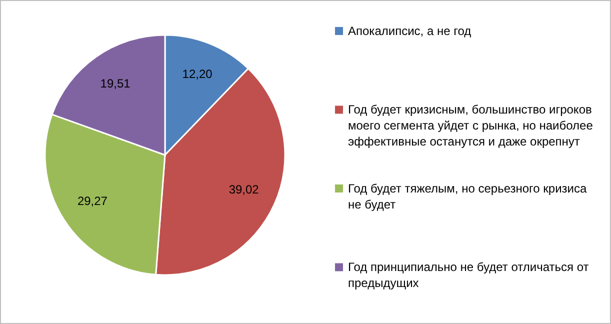  What do you see at coordinates (244, 189) in the screenshot?
I see `data-label: 39,02` at bounding box center [244, 189].